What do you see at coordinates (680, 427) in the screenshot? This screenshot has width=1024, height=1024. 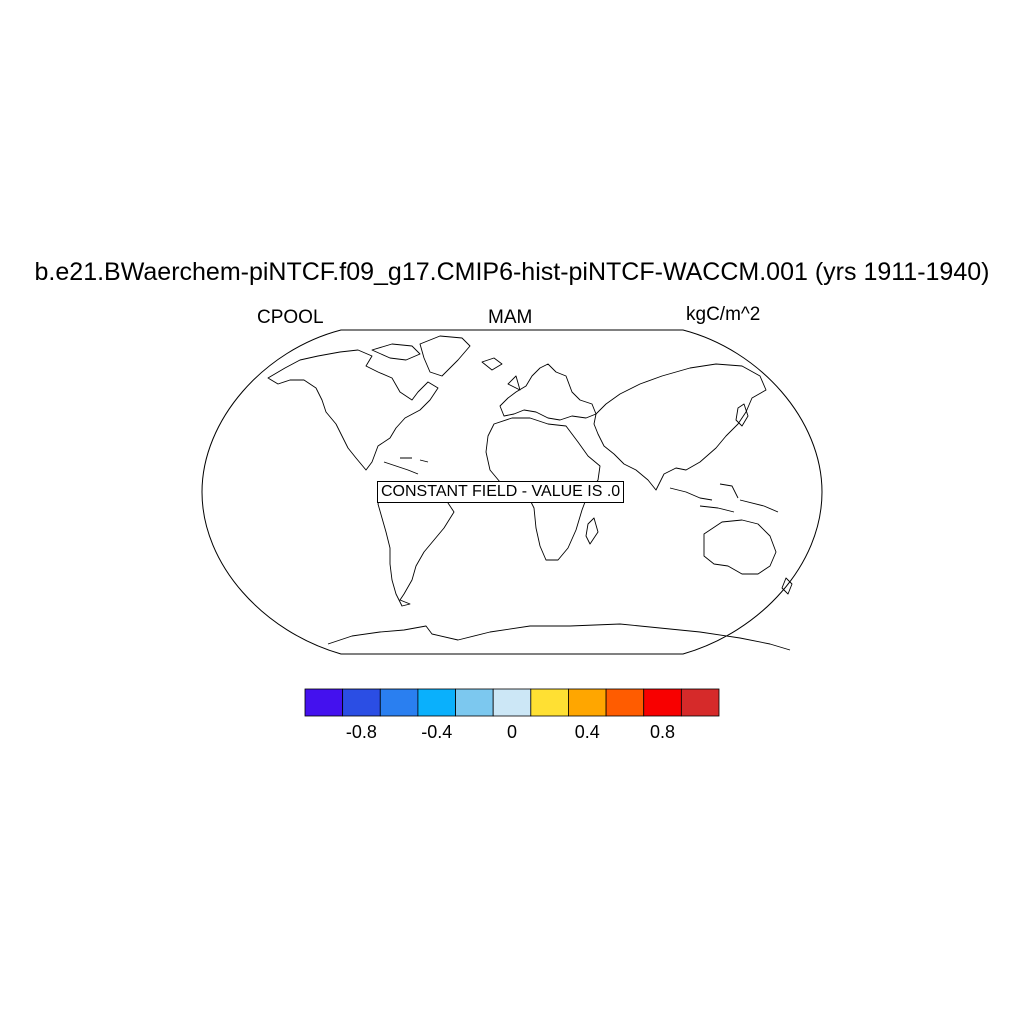 I see `asia-coastline` at bounding box center [680, 427].